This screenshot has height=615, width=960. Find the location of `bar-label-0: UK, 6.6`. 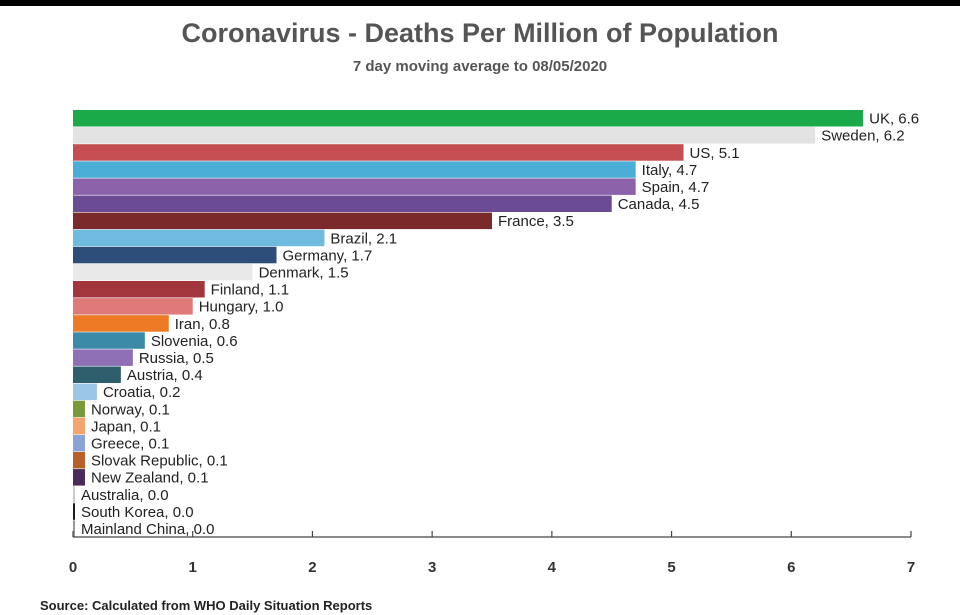

bar-label-0: UK, 6.6 is located at coordinates (894, 119).